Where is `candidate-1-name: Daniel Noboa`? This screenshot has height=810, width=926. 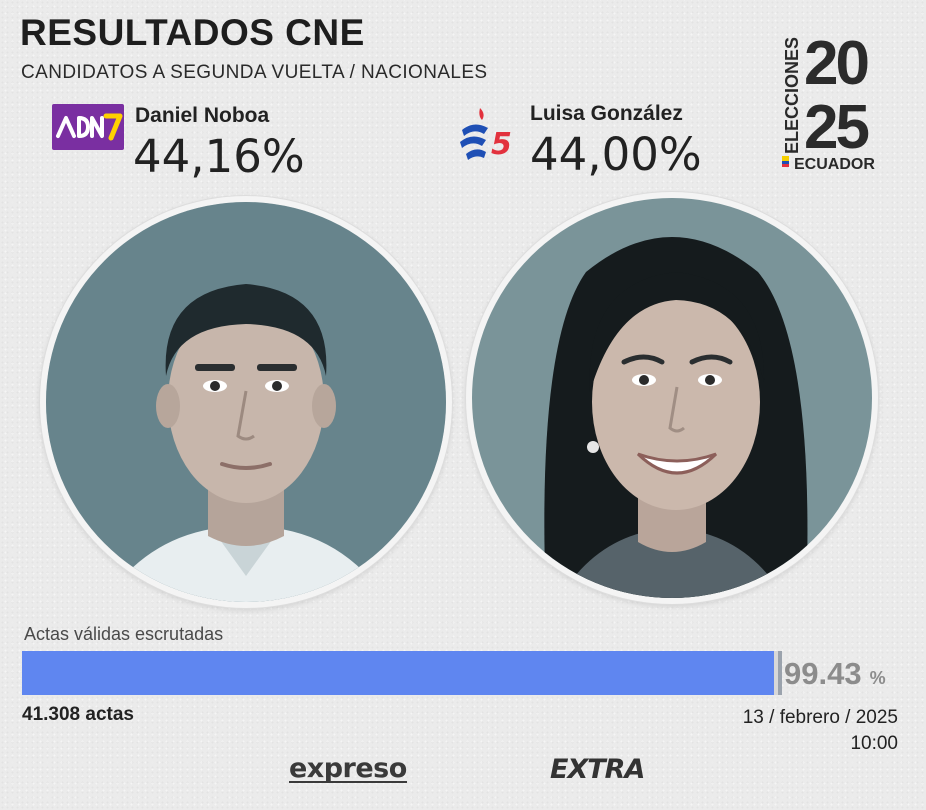 candidate-1-name: Daniel Noboa is located at coordinates (202, 115).